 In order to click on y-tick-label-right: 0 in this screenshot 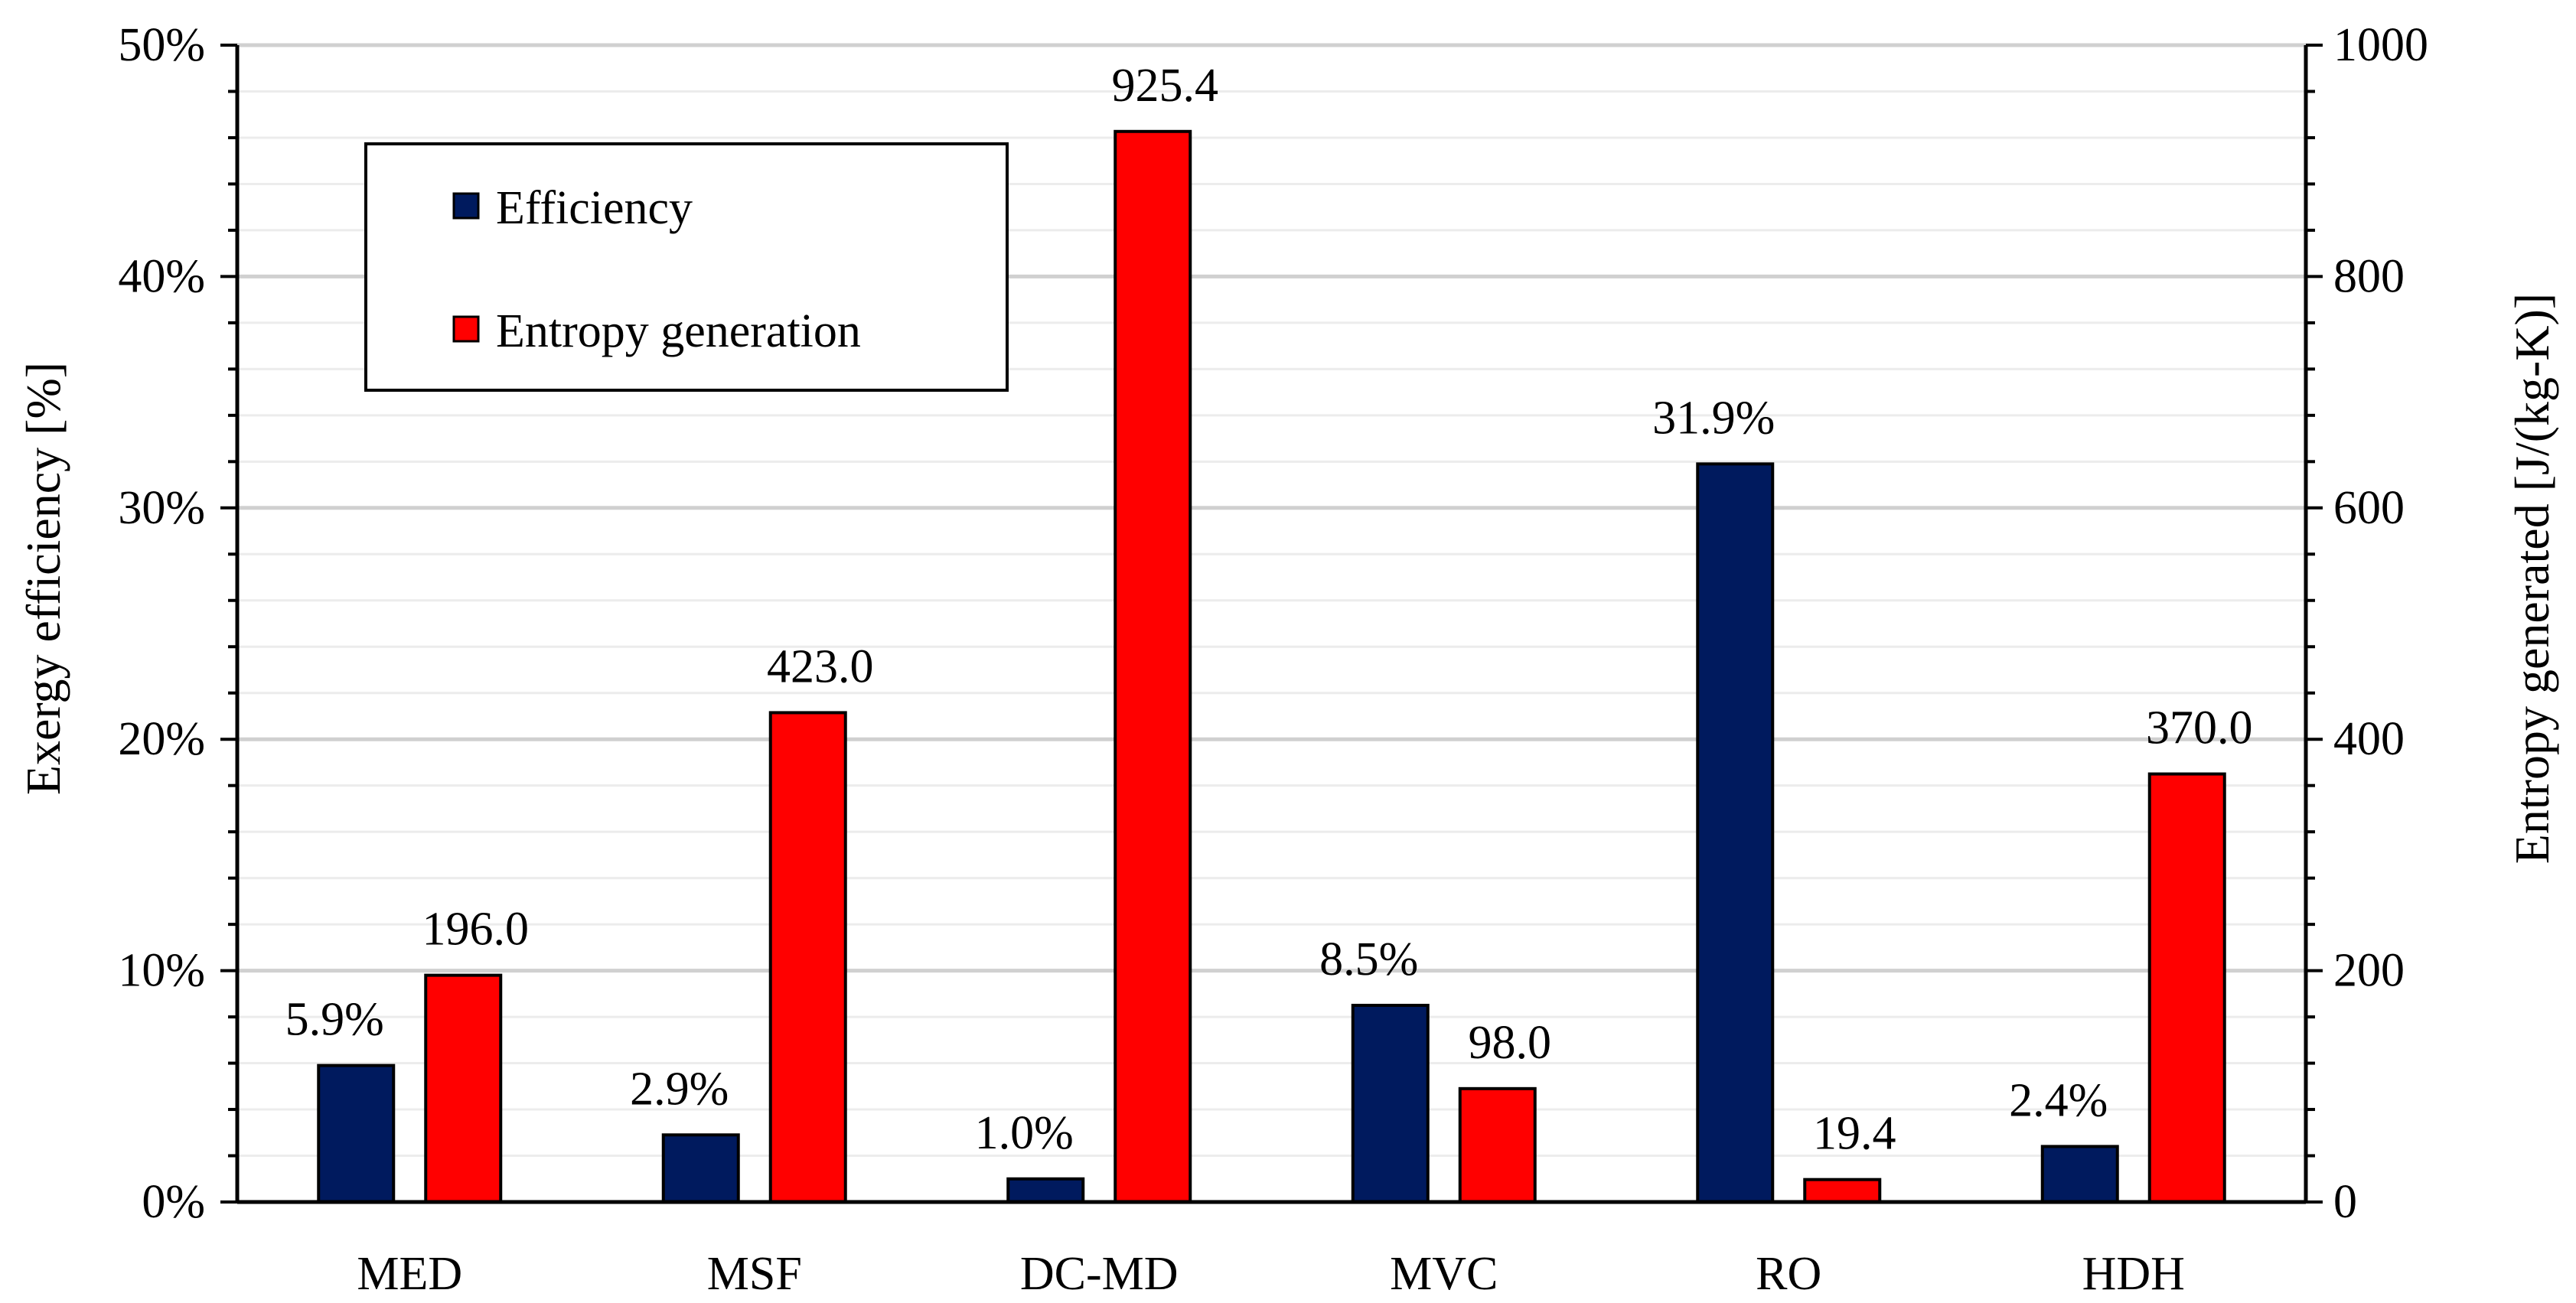, I will do `click(2345, 1202)`.